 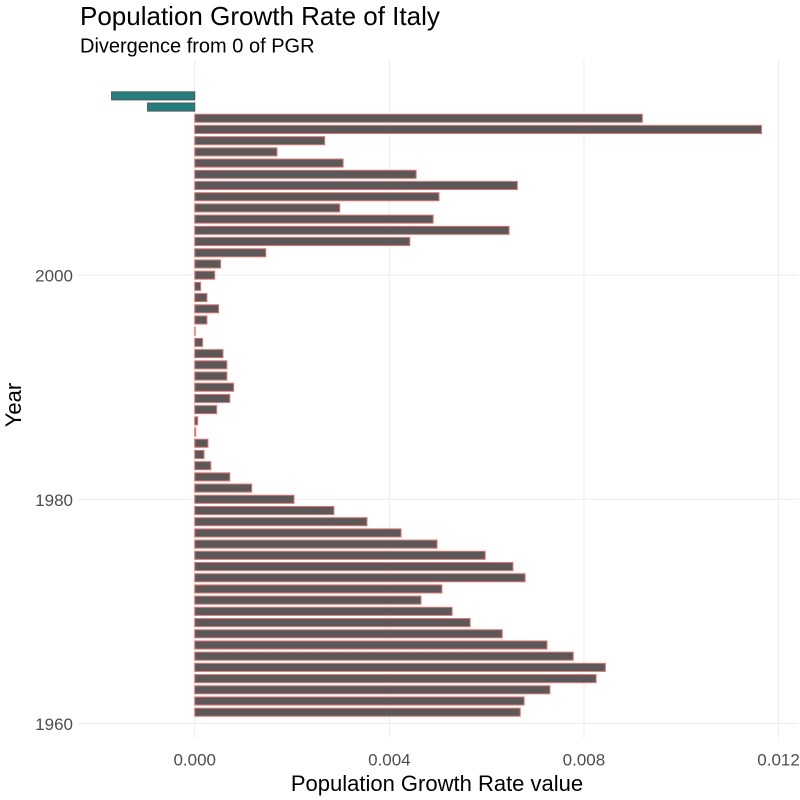 I want to click on y-tick-label: 1960, so click(x=54, y=724).